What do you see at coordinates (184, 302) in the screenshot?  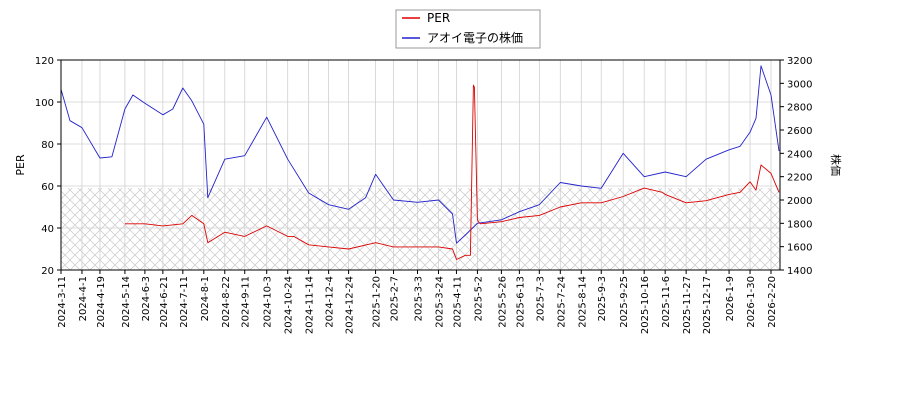 I see `x-tick-label: 2024-7-11` at bounding box center [184, 302].